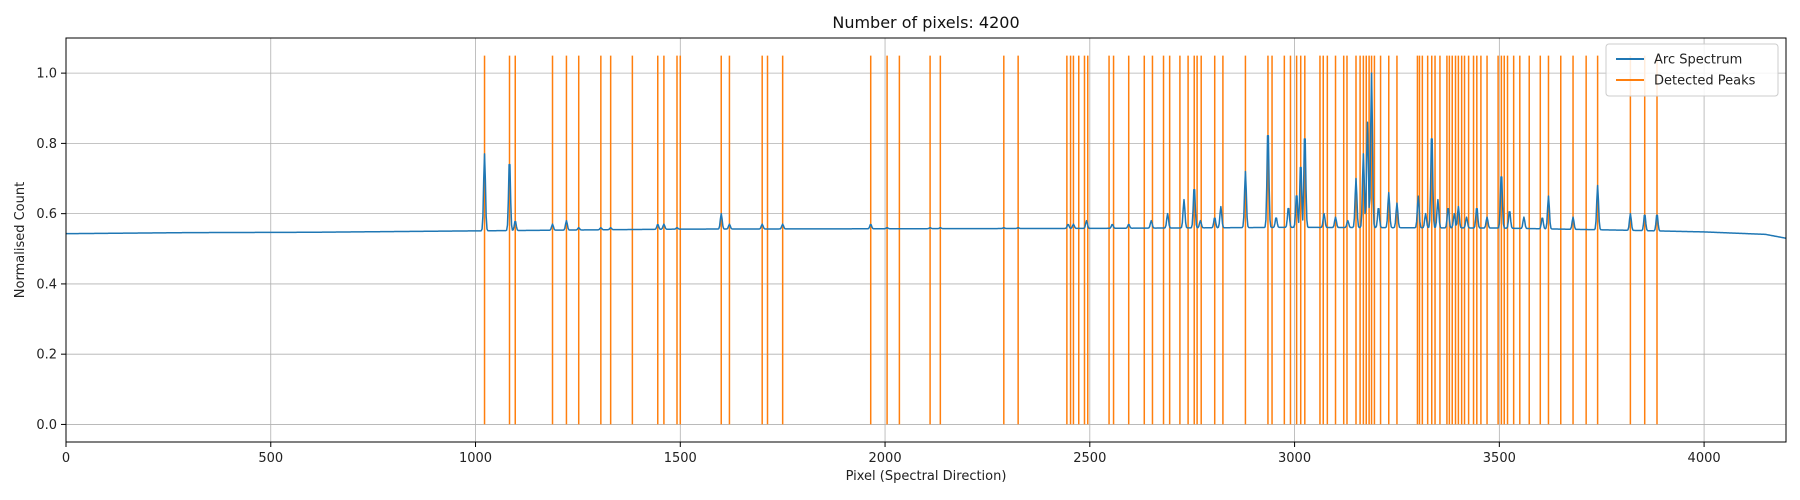 Image resolution: width=1800 pixels, height=500 pixels. What do you see at coordinates (46, 144) in the screenshot?
I see `y-tick-label: 0.8` at bounding box center [46, 144].